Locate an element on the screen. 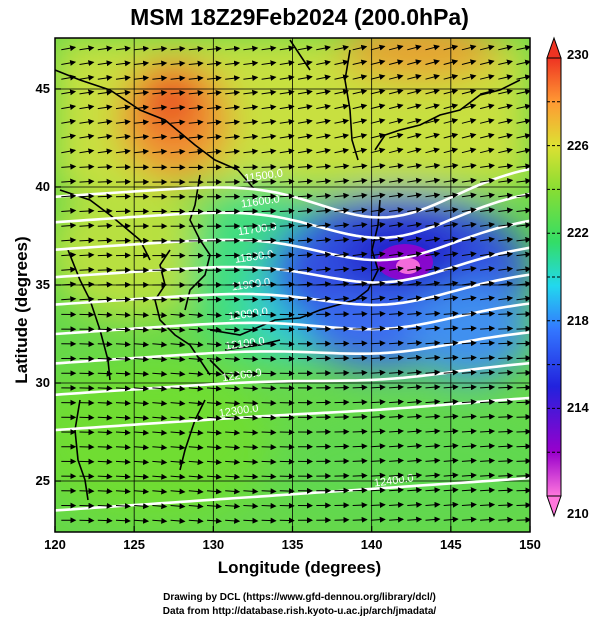 The width and height of the screenshot is (599, 625). y-tick-label: 35 is located at coordinates (42, 284).